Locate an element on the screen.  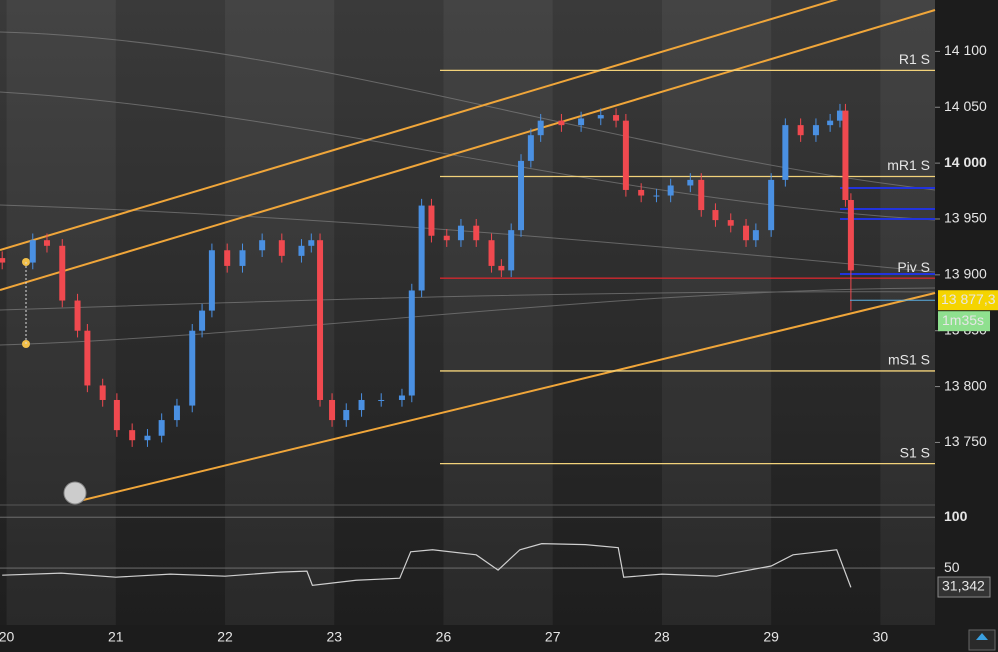
osc-tick-label: 100 is located at coordinates (956, 516).